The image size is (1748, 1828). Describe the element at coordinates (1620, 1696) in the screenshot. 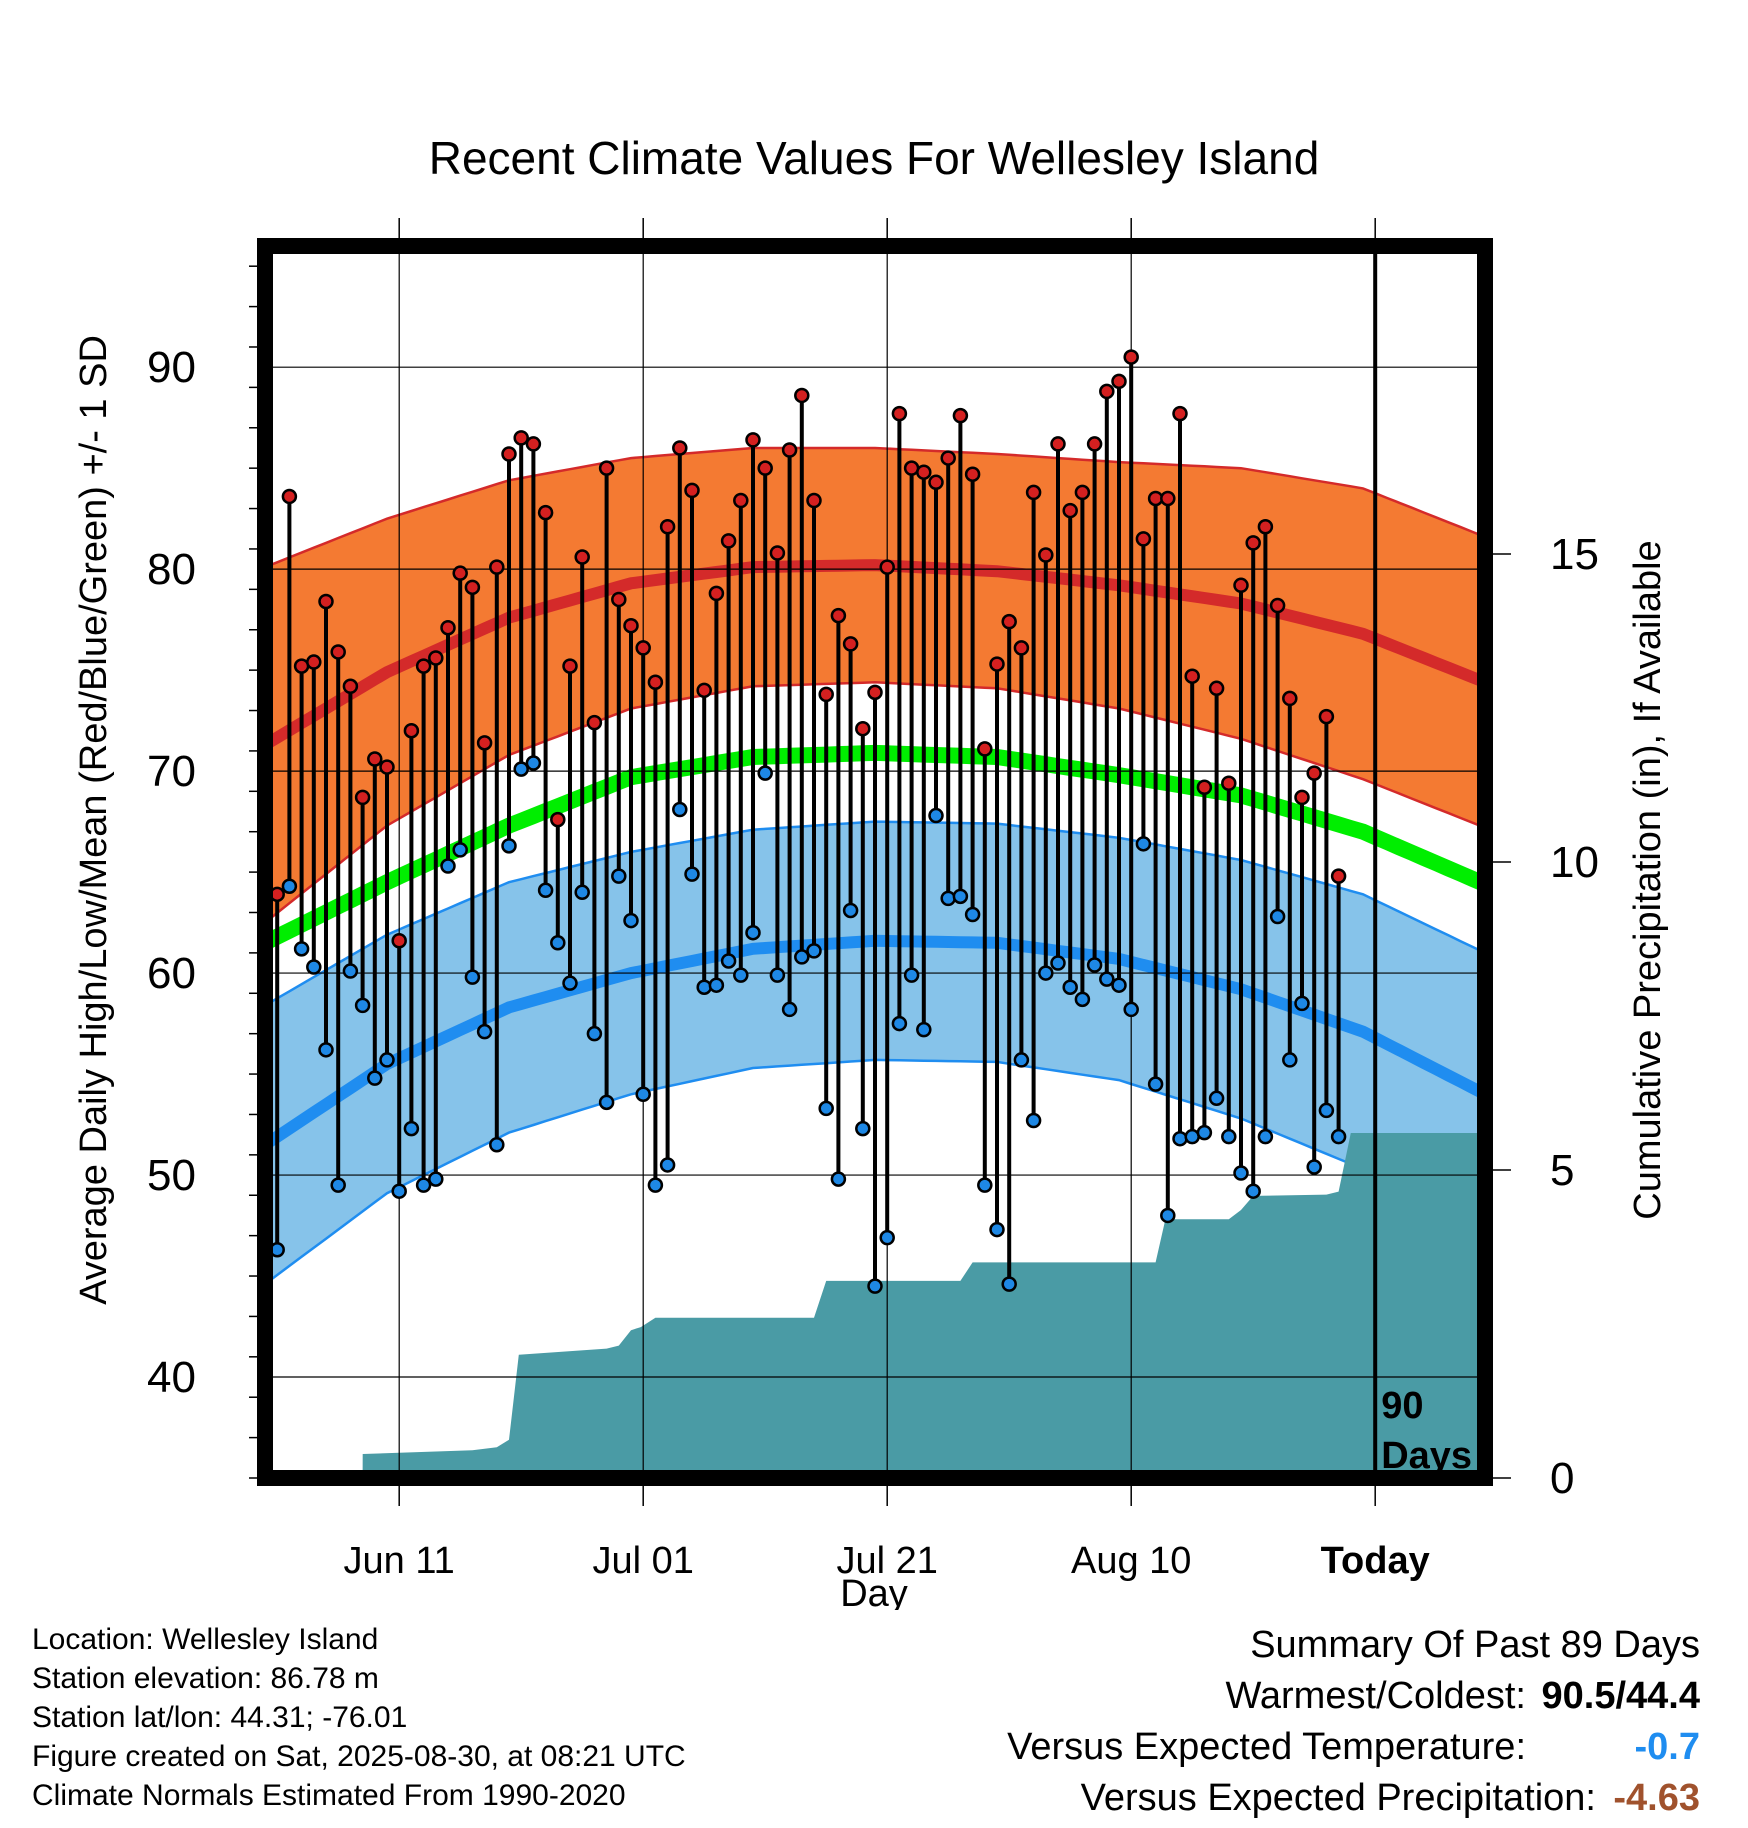

I see `warm-cold-value: 90.5/44.4` at that location.